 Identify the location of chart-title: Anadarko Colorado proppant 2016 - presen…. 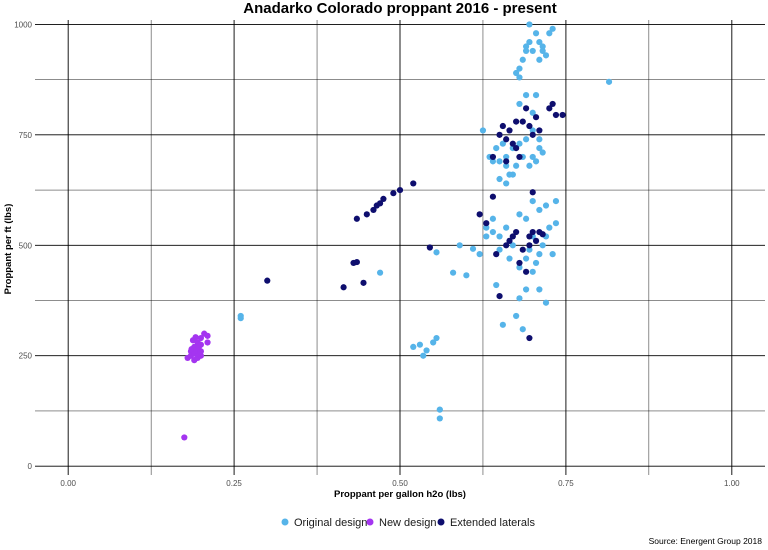
(399, 8).